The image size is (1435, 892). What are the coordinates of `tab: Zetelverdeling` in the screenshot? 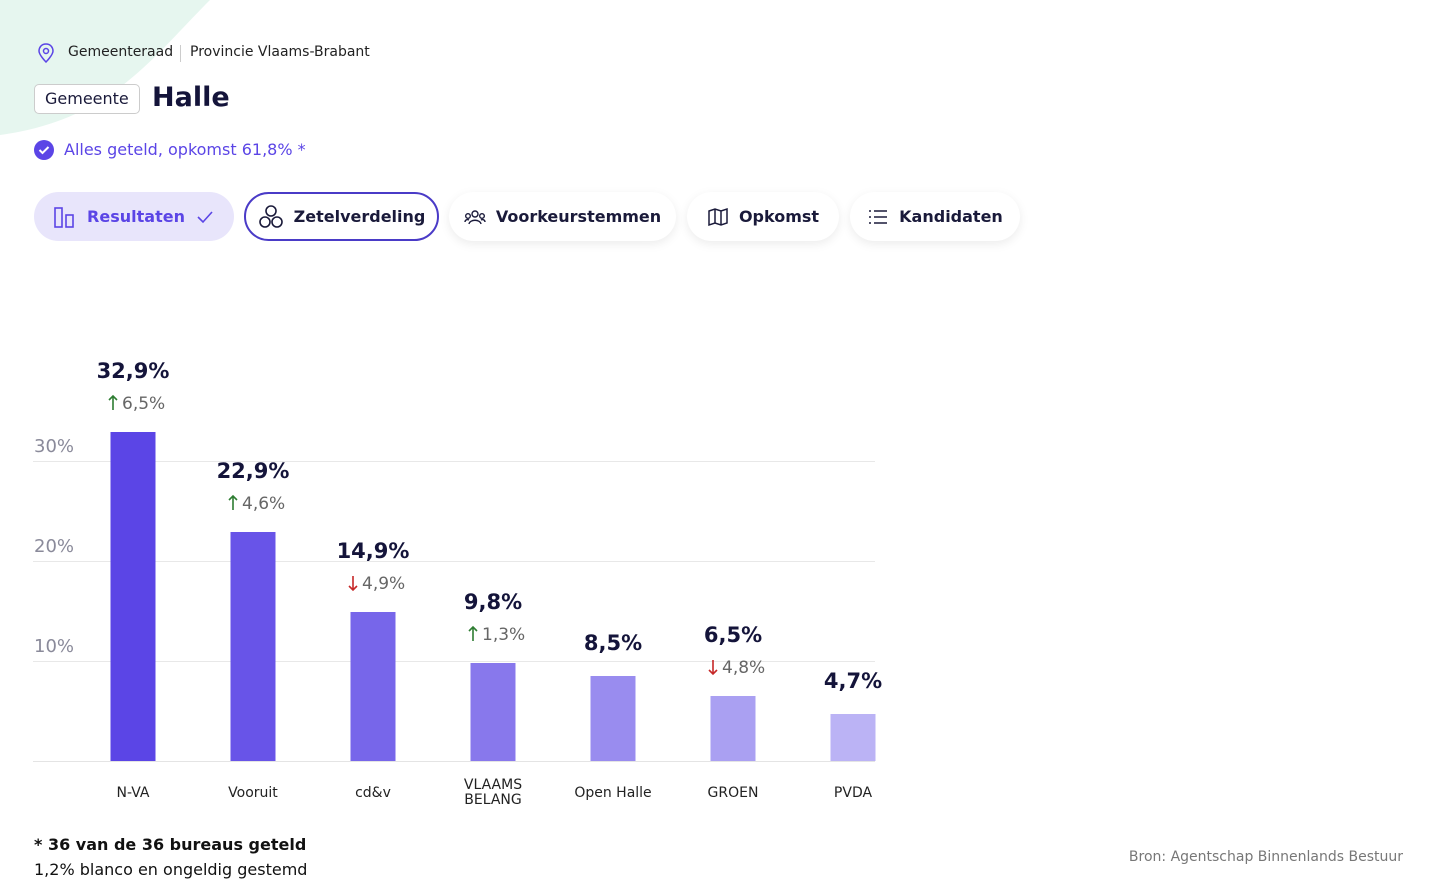 It's located at (341, 216).